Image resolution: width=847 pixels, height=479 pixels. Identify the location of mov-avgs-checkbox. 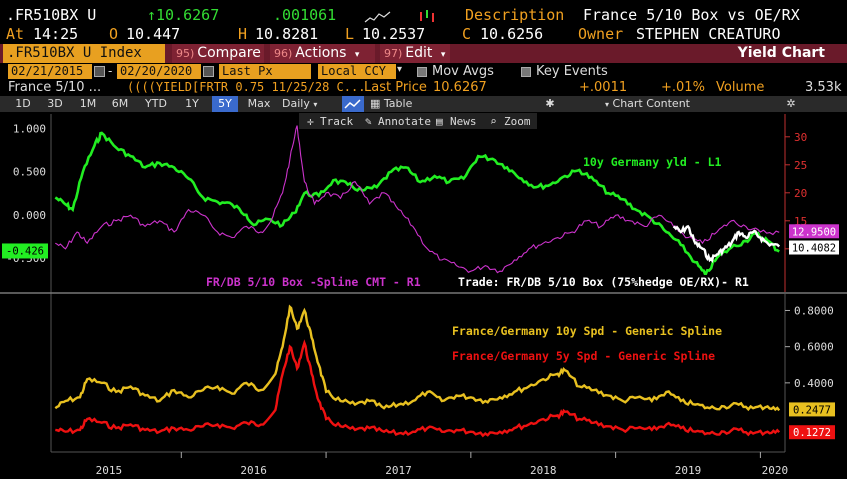
(422, 72).